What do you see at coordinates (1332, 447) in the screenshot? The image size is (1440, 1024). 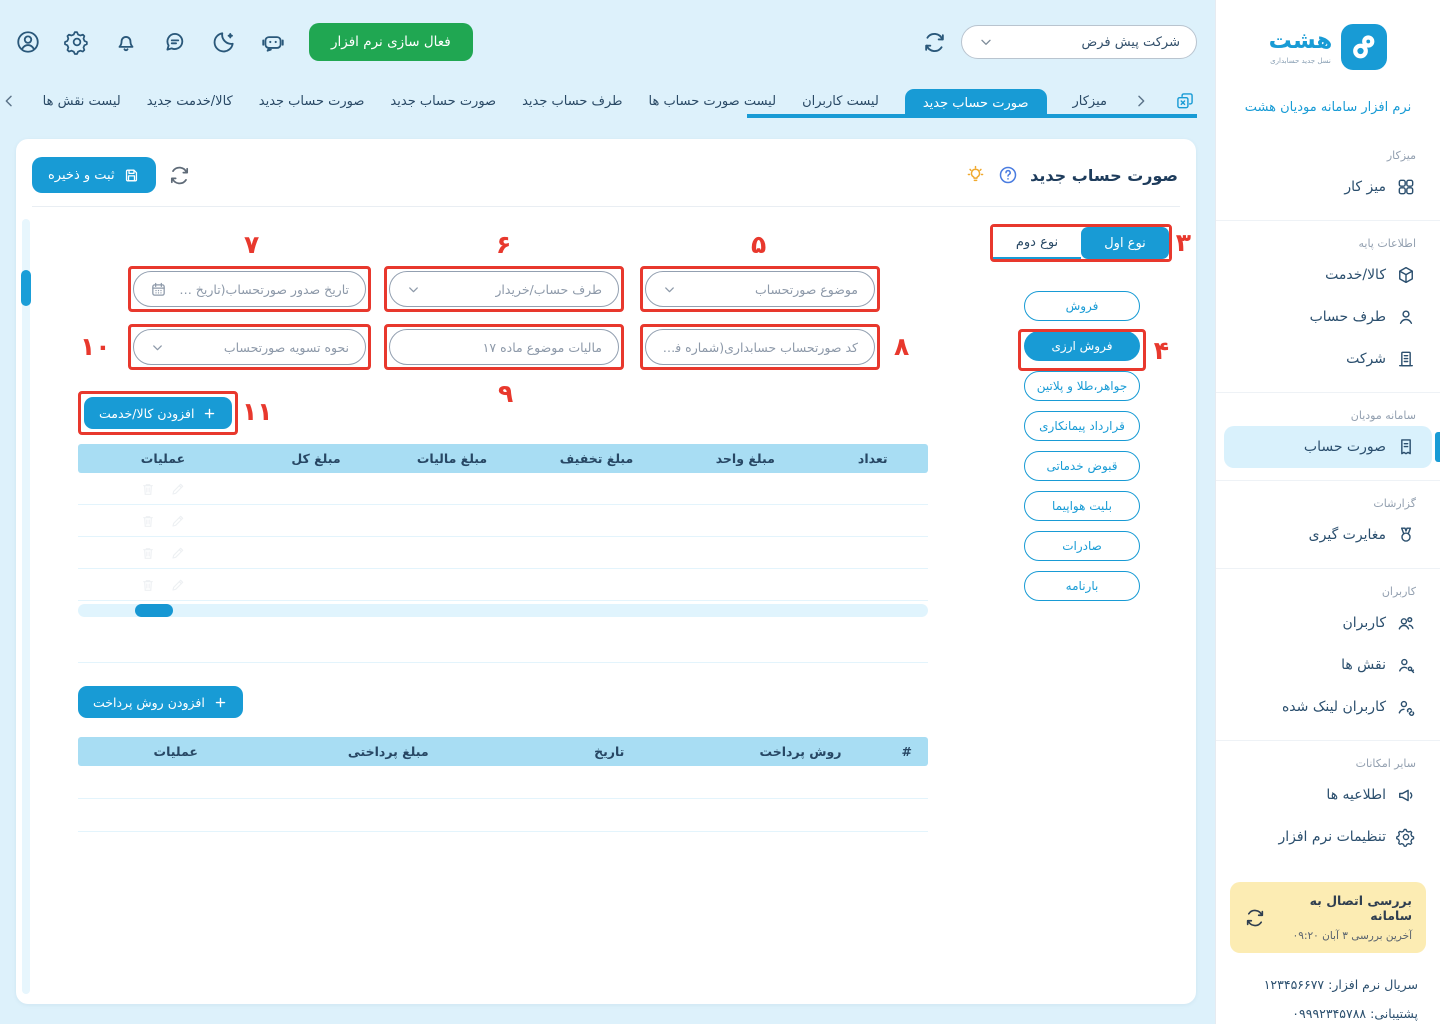 I see `sidebar-item-invoice: صورت حساب` at bounding box center [1332, 447].